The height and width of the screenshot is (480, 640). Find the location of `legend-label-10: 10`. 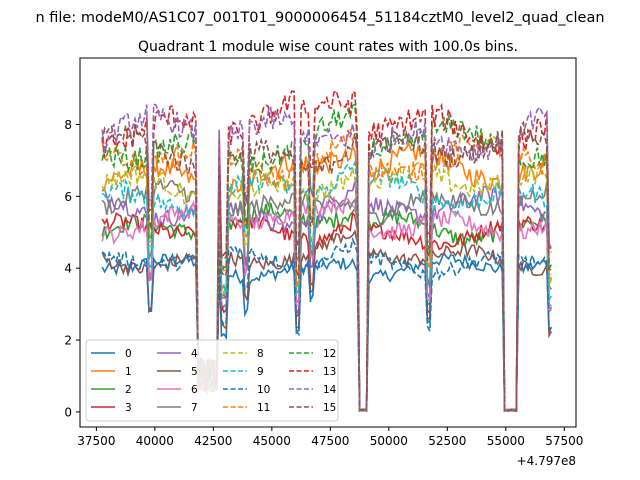

legend-label-10: 10 is located at coordinates (263, 390).